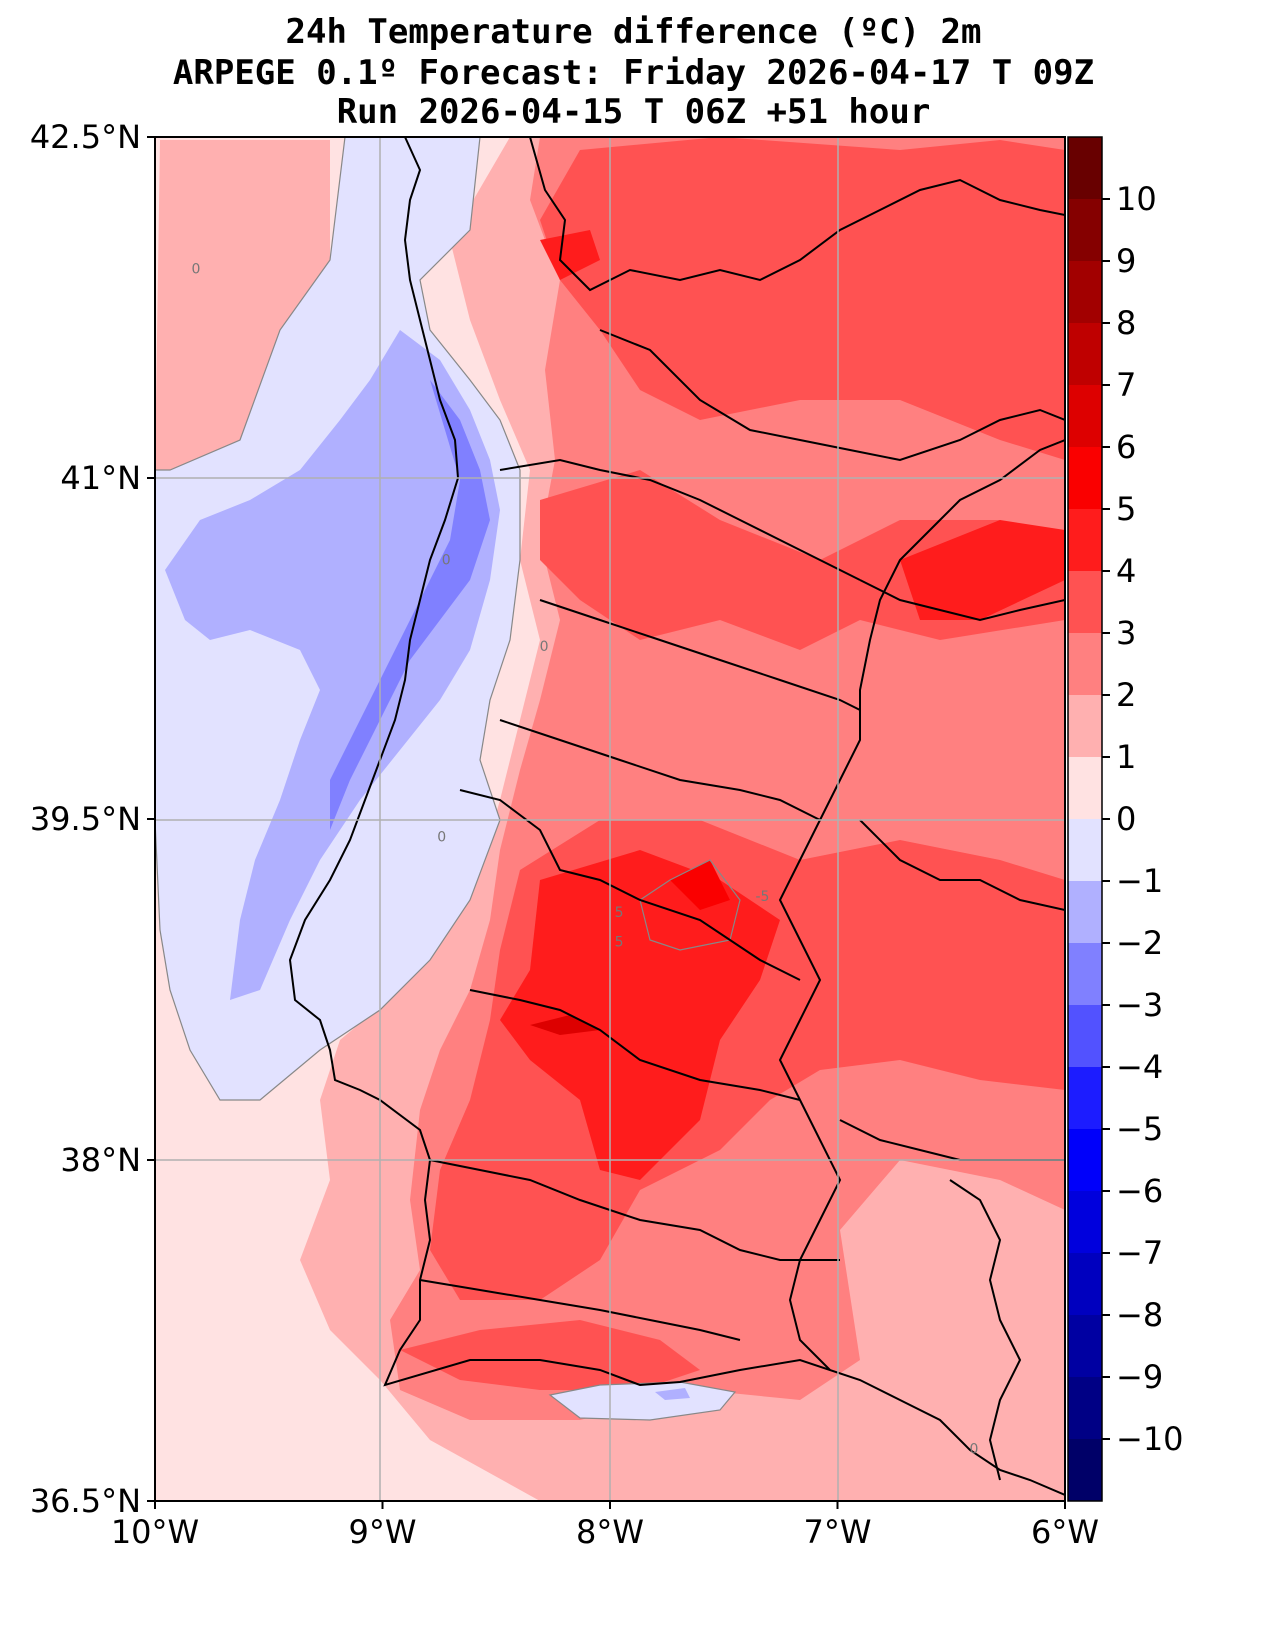  I want to click on colorbar-tick-label: 1, so click(1126, 757).